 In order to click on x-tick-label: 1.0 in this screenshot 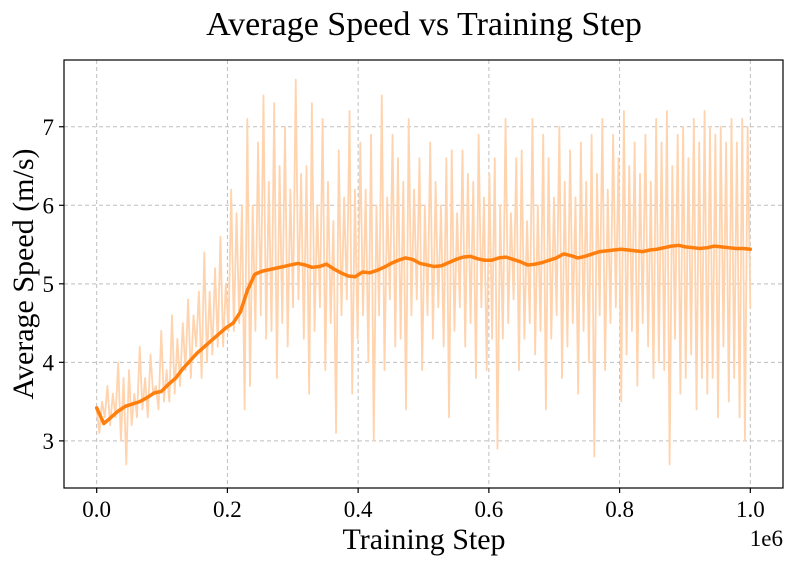, I will do `click(750, 509)`.